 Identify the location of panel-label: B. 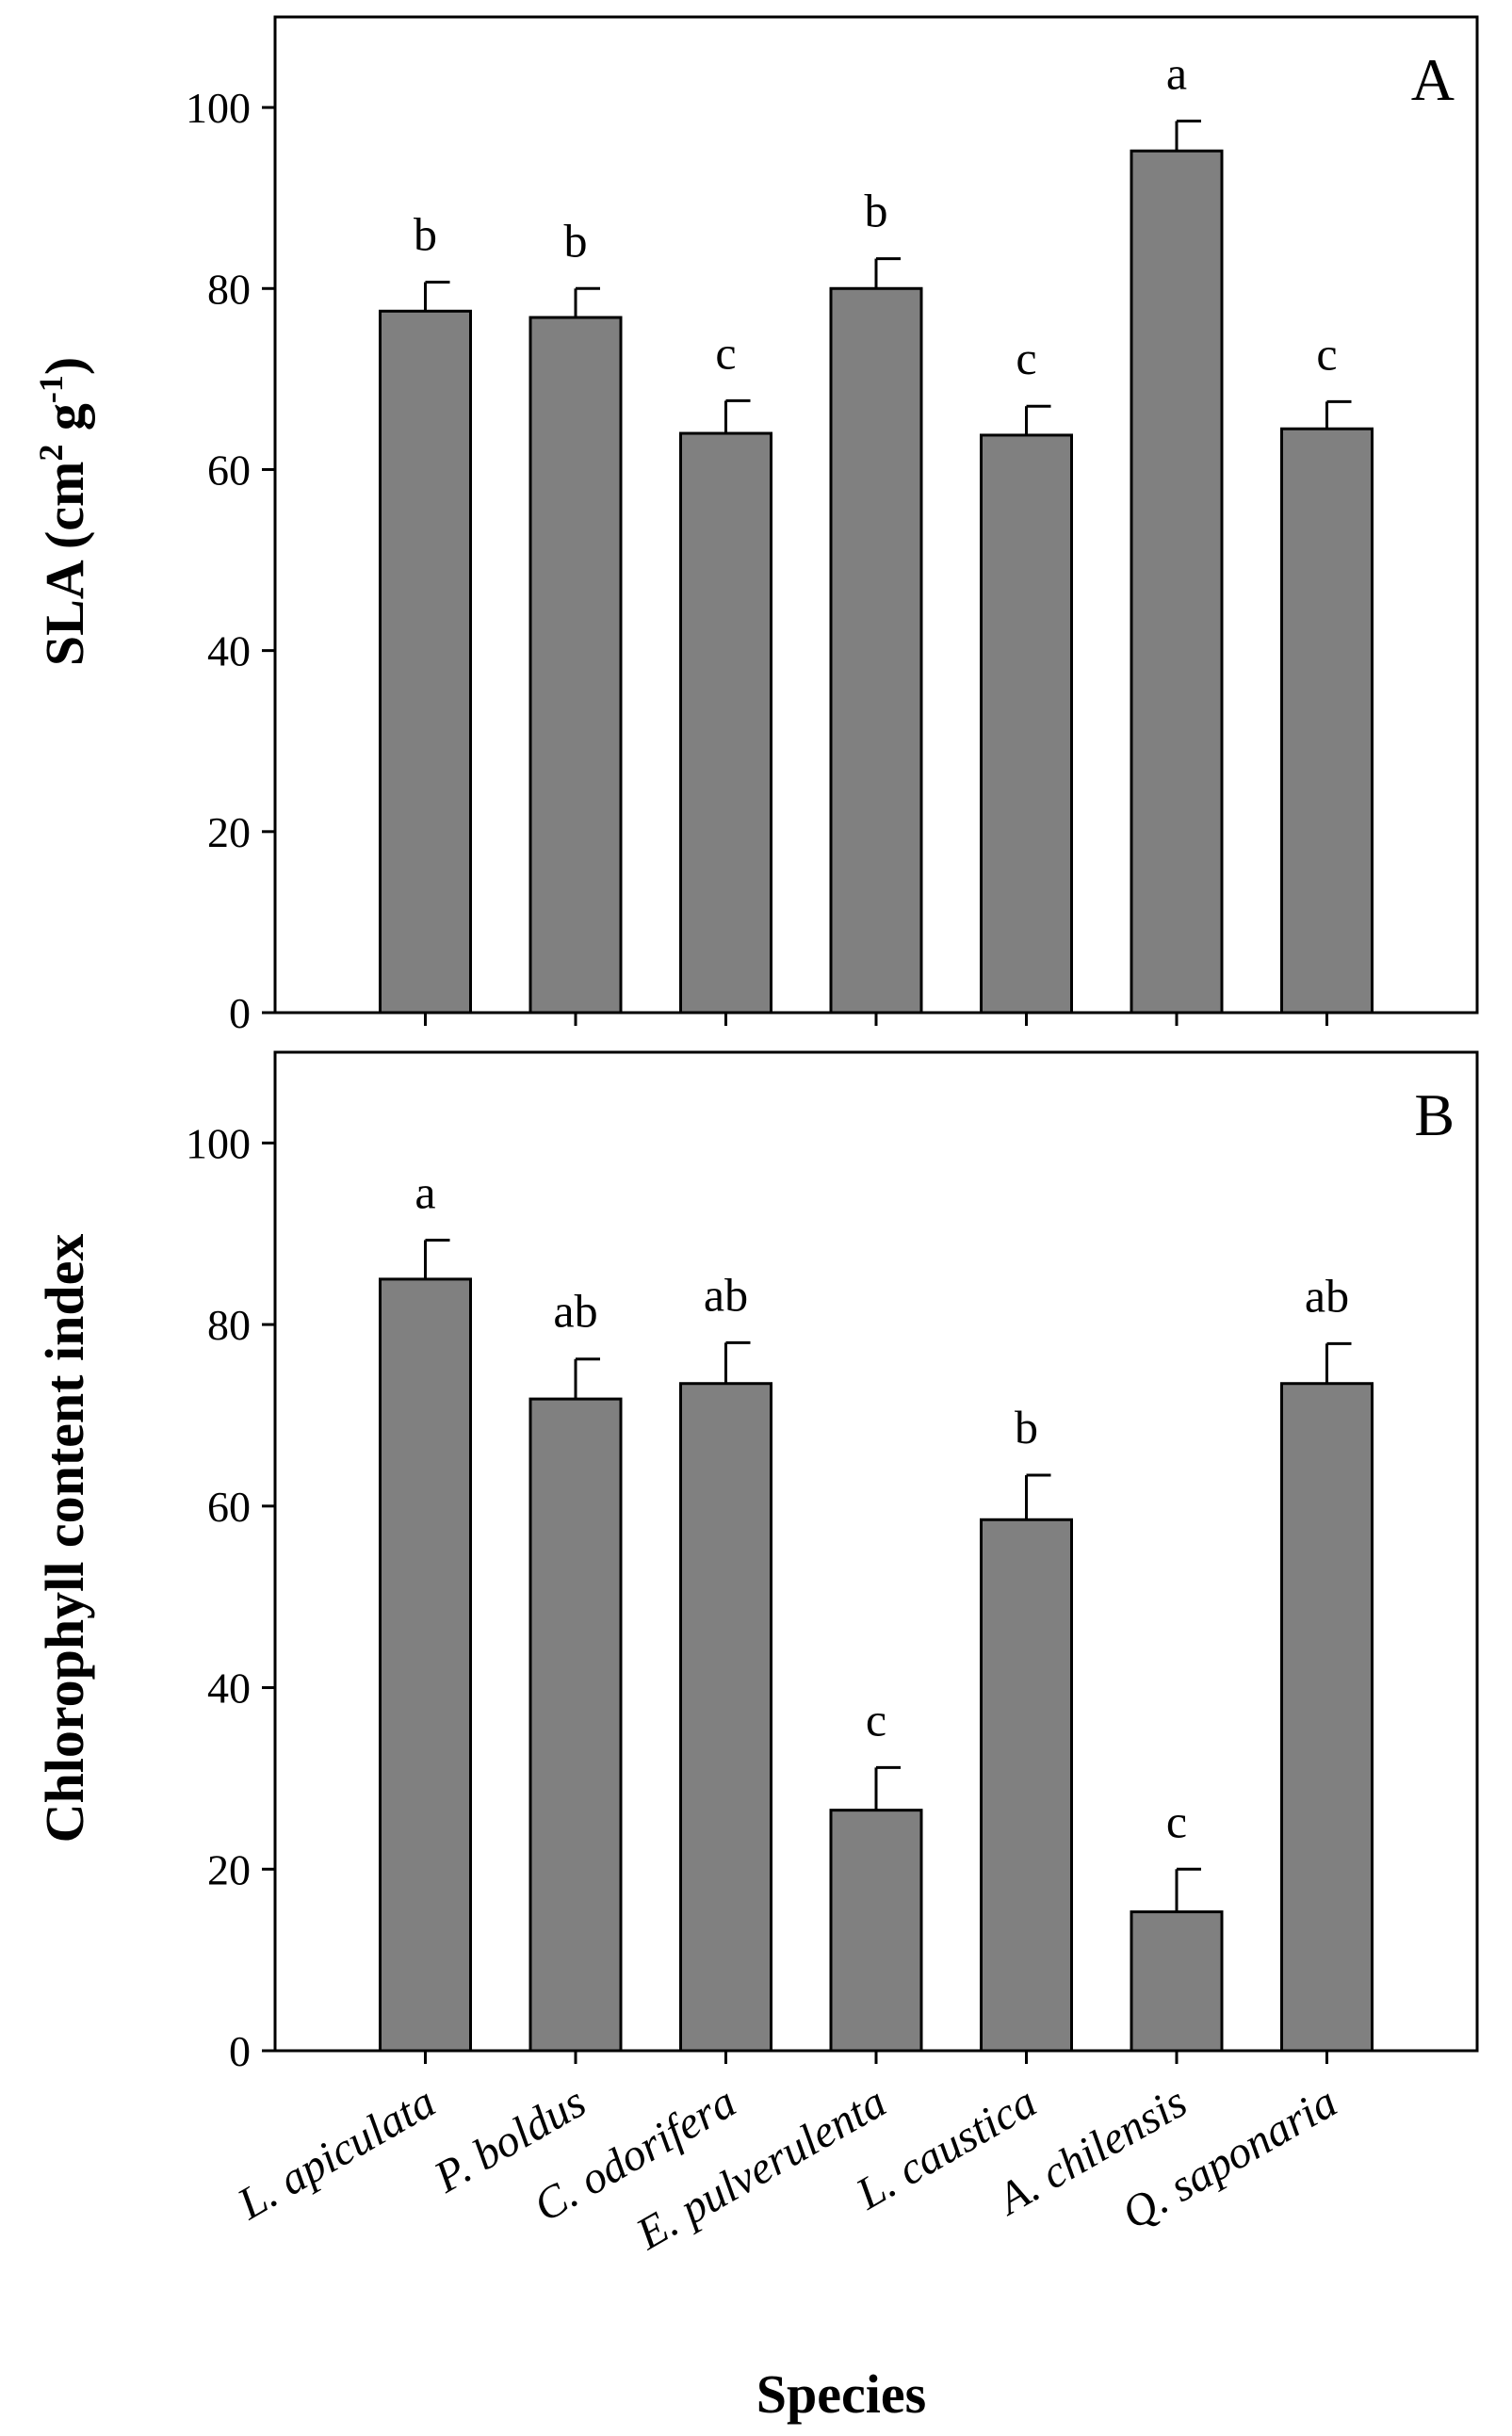
(1434, 1114).